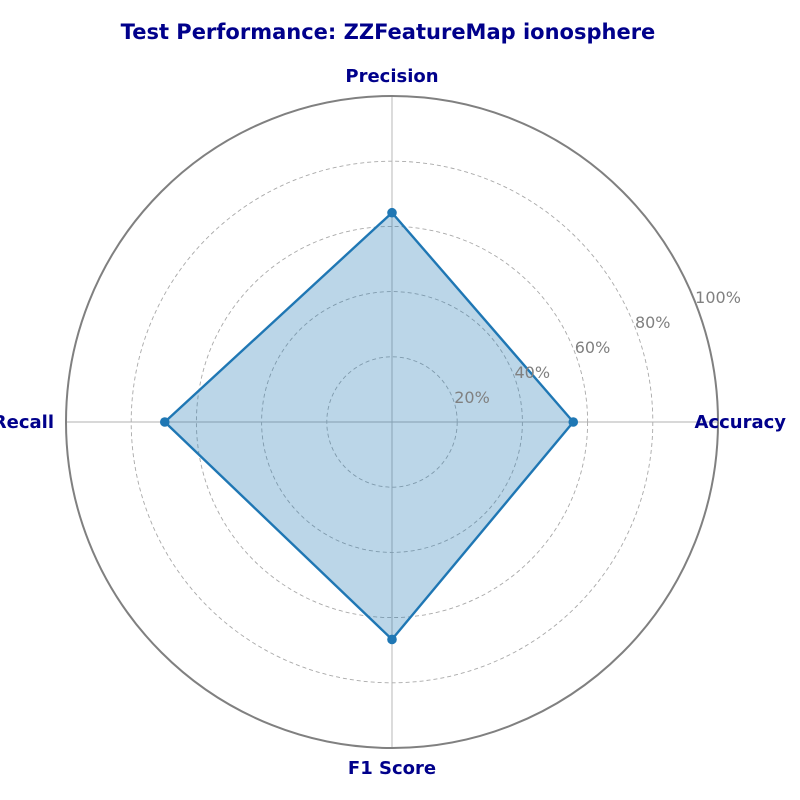 The height and width of the screenshot is (800, 800). What do you see at coordinates (391, 76) in the screenshot?
I see `axis-label-precision: Precision` at bounding box center [391, 76].